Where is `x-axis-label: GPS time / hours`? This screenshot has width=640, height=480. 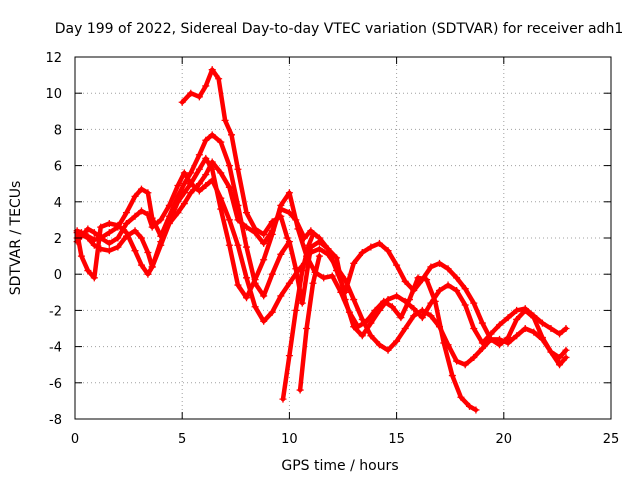 x-axis-label: GPS time / hours is located at coordinates (339, 466).